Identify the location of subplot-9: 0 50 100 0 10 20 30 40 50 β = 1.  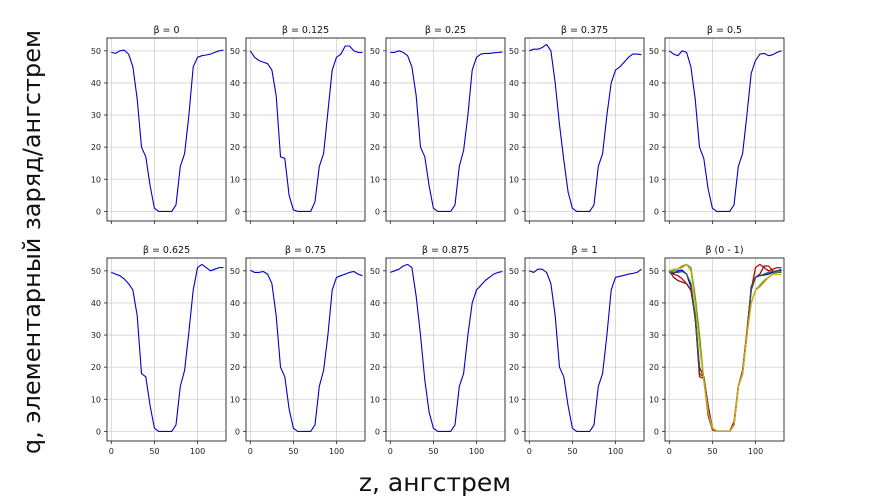
(577, 350).